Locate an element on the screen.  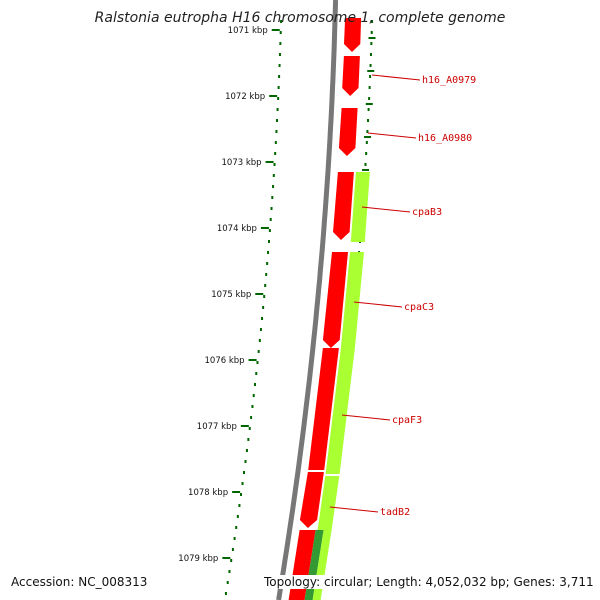
backbone is located at coordinates (307, 300).